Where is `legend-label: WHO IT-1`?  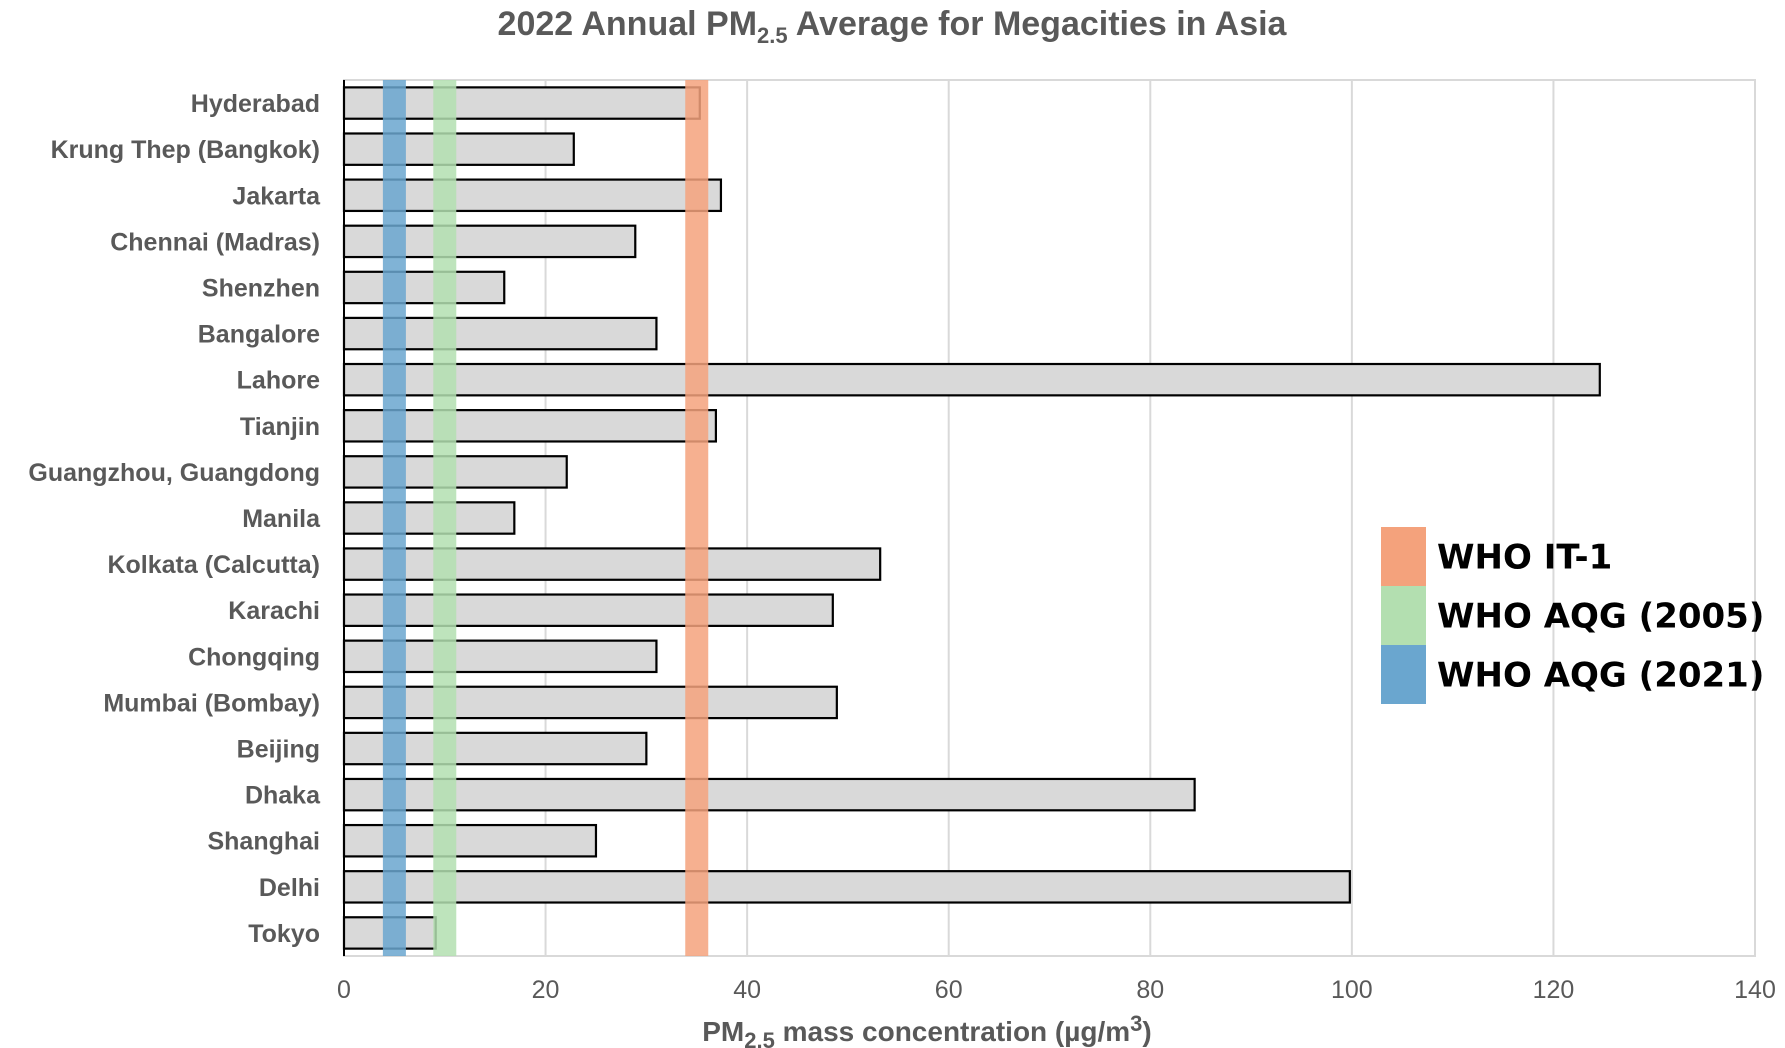
legend-label: WHO IT-1 is located at coordinates (1524, 558).